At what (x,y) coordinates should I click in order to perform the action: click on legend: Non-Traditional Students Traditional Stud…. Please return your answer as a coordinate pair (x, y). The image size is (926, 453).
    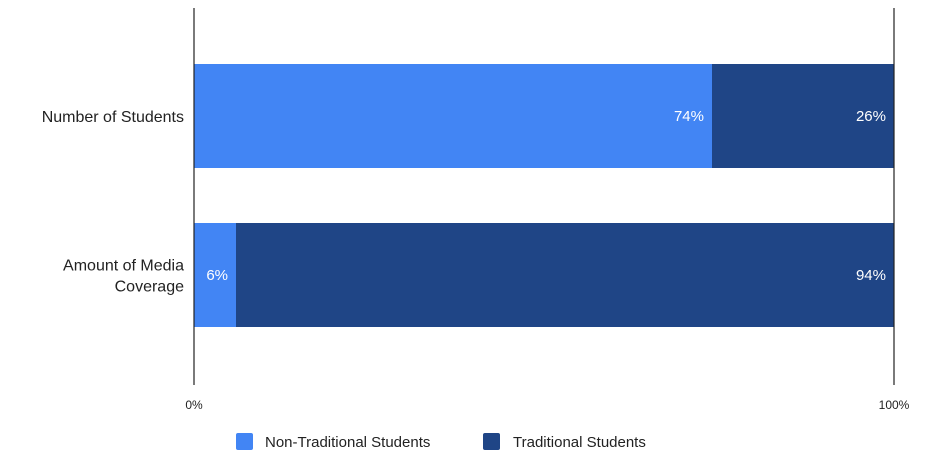
    Looking at the image, I should click on (441, 442).